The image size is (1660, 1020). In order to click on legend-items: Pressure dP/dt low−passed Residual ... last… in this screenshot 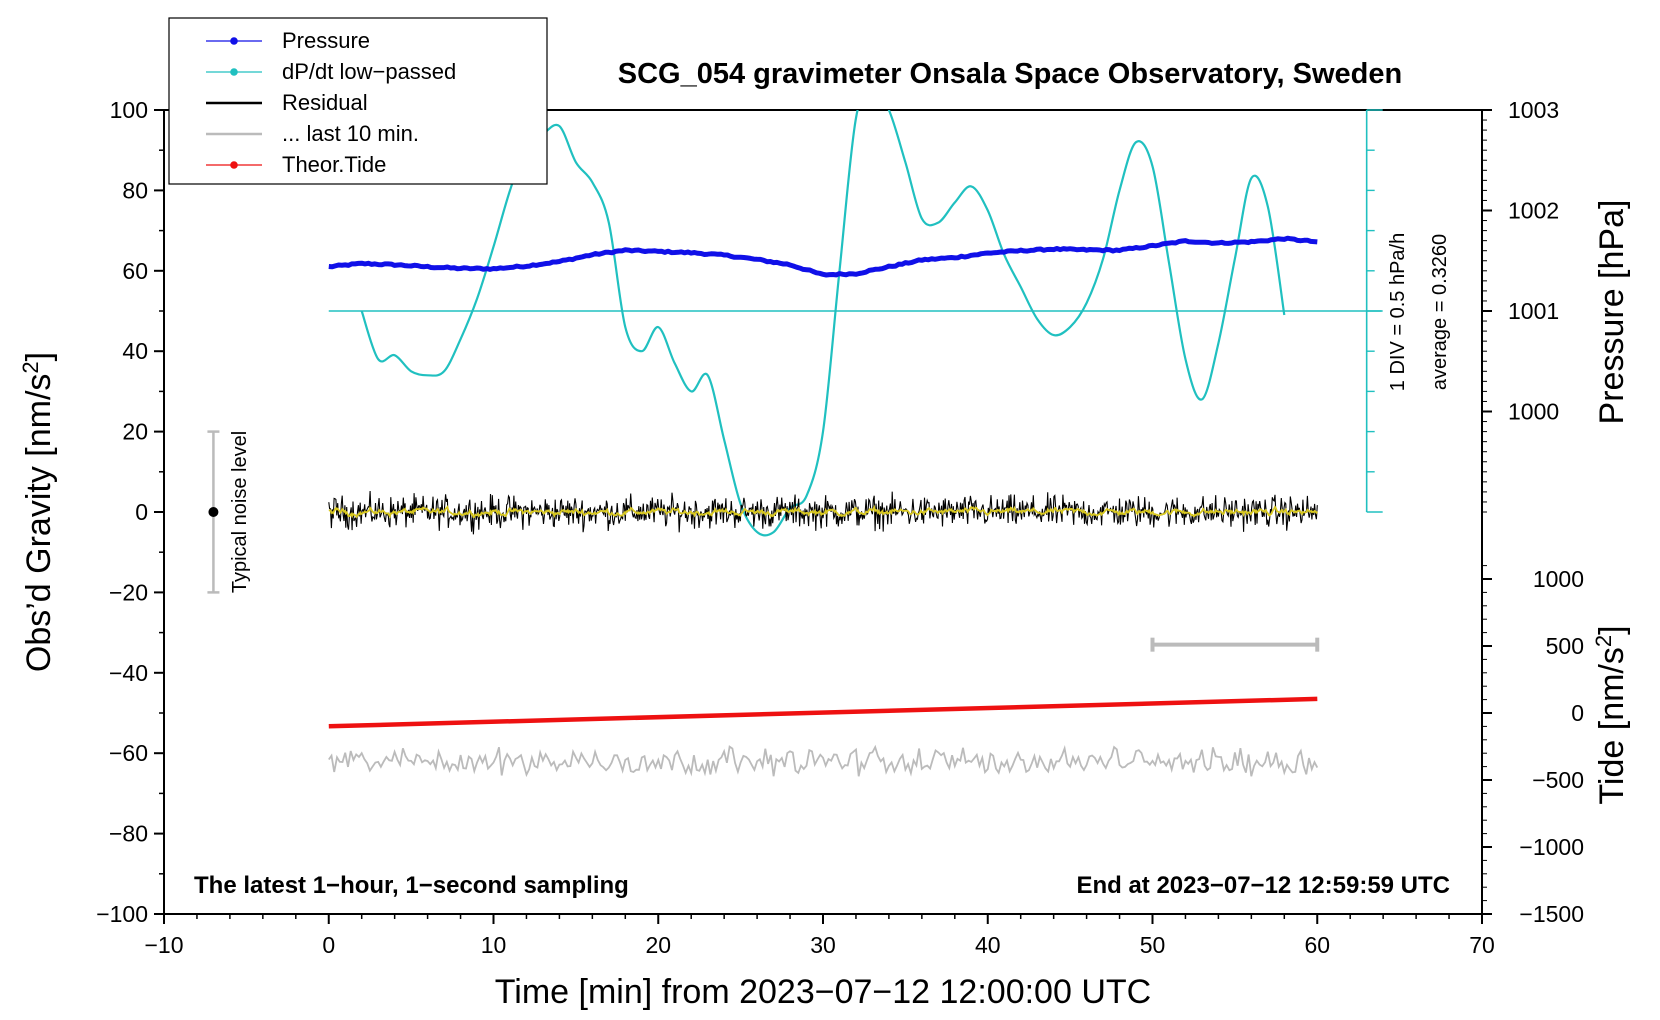, I will do `click(331, 102)`.